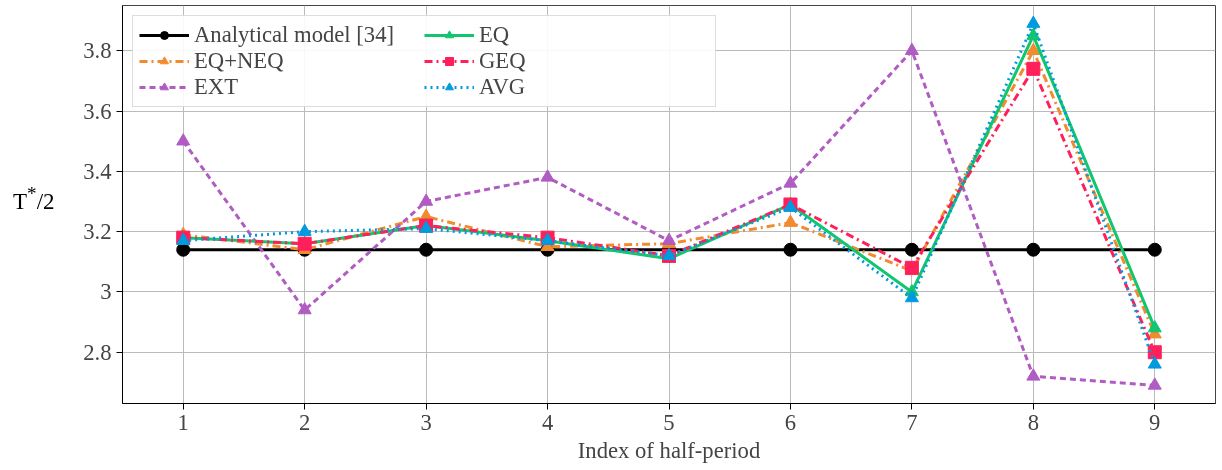 The image size is (1222, 470). I want to click on legend-label: AVG, so click(503, 87).